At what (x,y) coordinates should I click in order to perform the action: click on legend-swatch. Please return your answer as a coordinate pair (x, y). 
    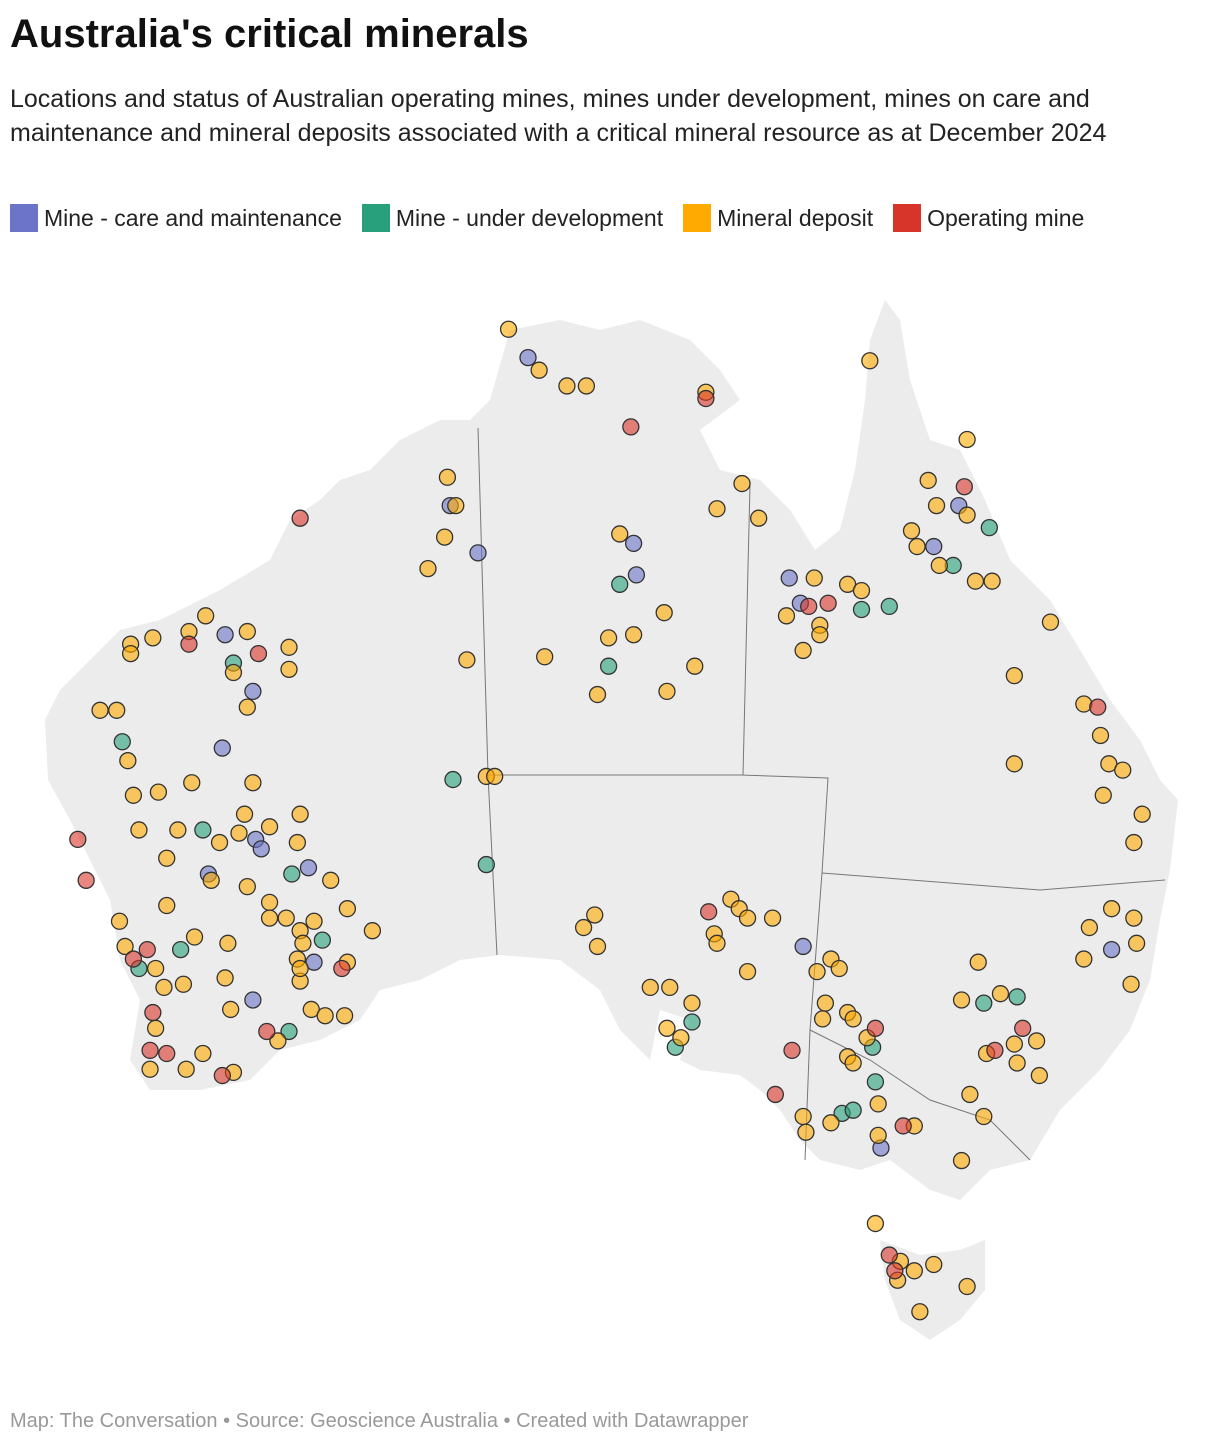
    Looking at the image, I should click on (375, 218).